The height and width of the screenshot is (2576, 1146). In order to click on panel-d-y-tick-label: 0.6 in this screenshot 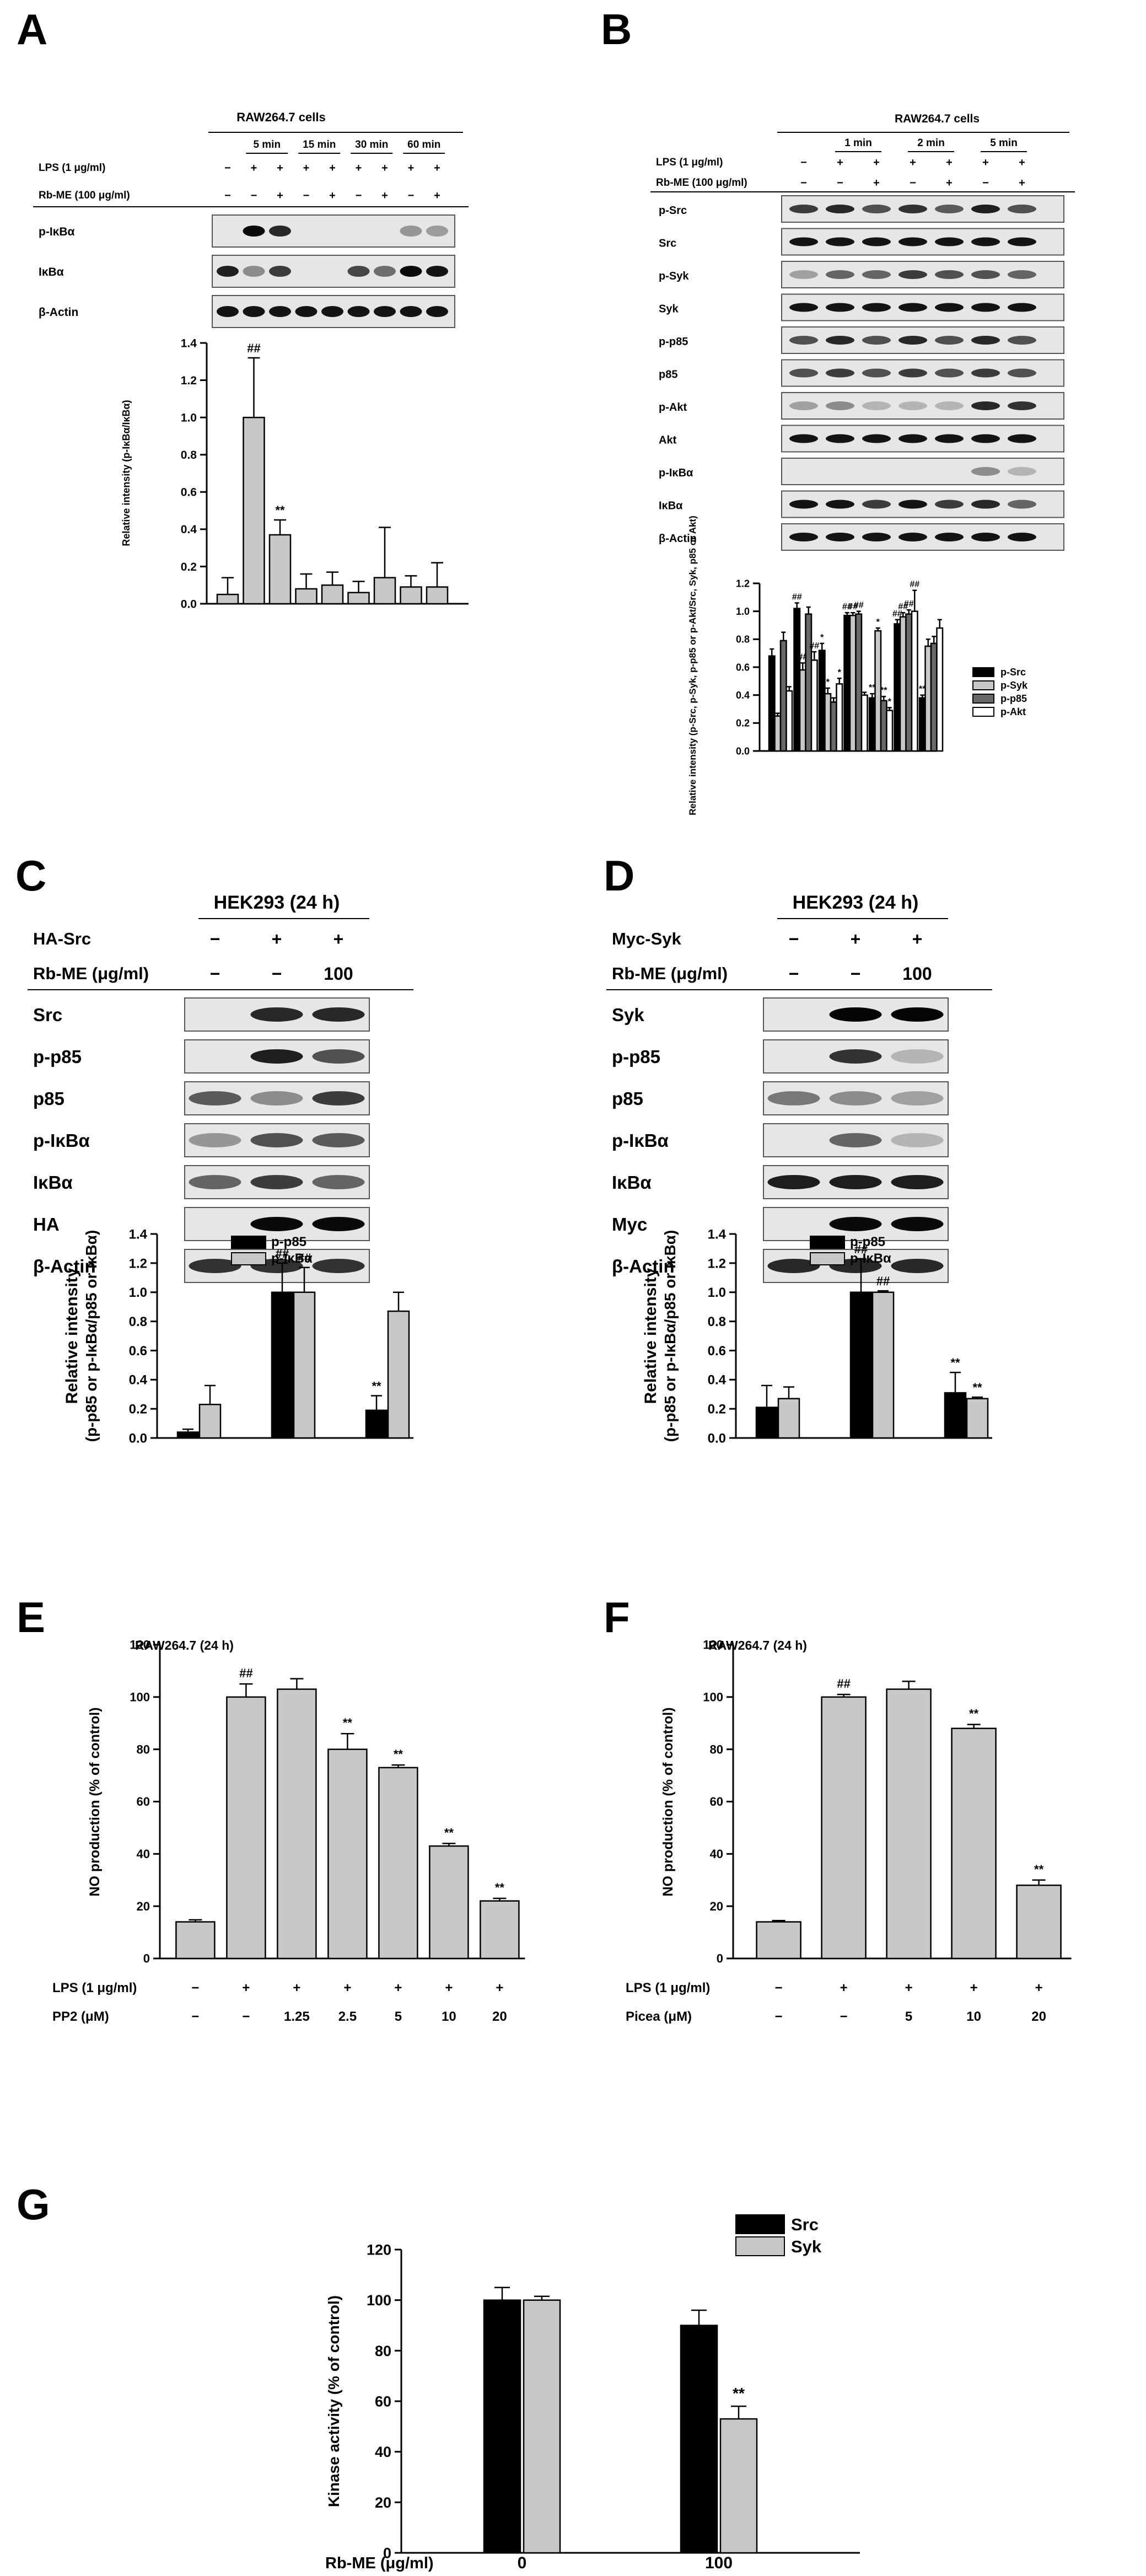, I will do `click(717, 1351)`.